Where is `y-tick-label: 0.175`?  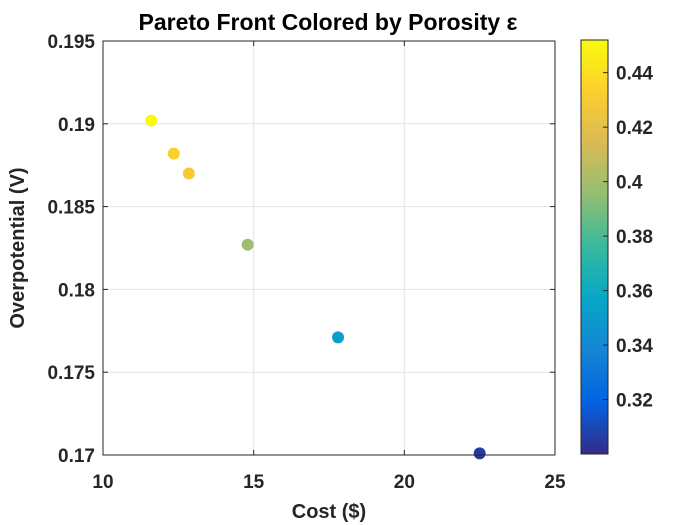 y-tick-label: 0.175 is located at coordinates (71, 373).